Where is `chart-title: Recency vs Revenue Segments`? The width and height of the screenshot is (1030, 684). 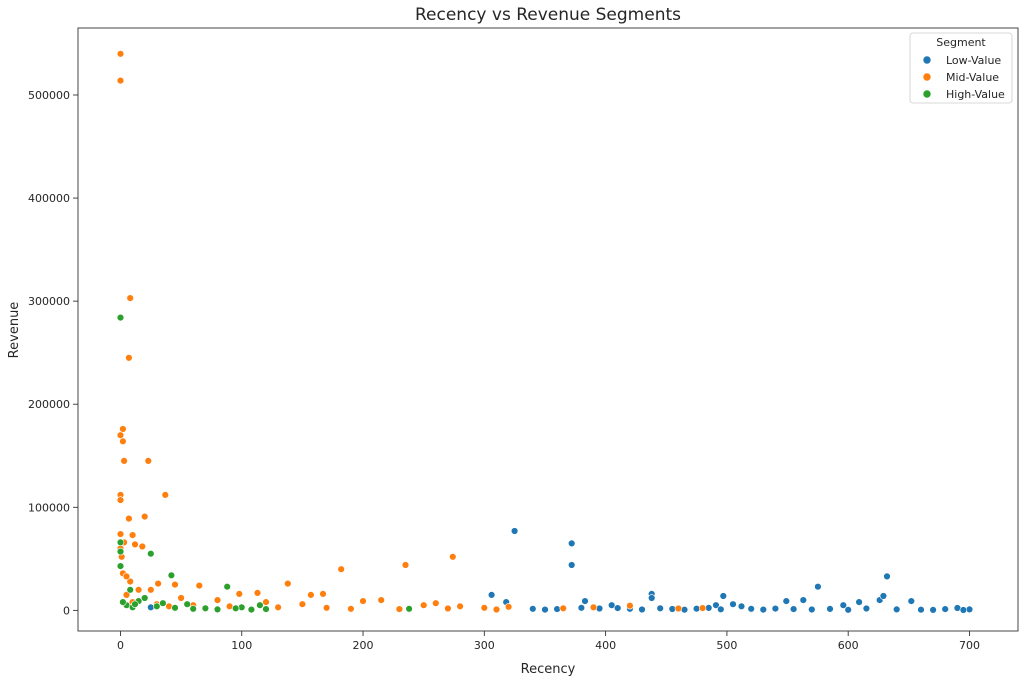 chart-title: Recency vs Revenue Segments is located at coordinates (548, 15).